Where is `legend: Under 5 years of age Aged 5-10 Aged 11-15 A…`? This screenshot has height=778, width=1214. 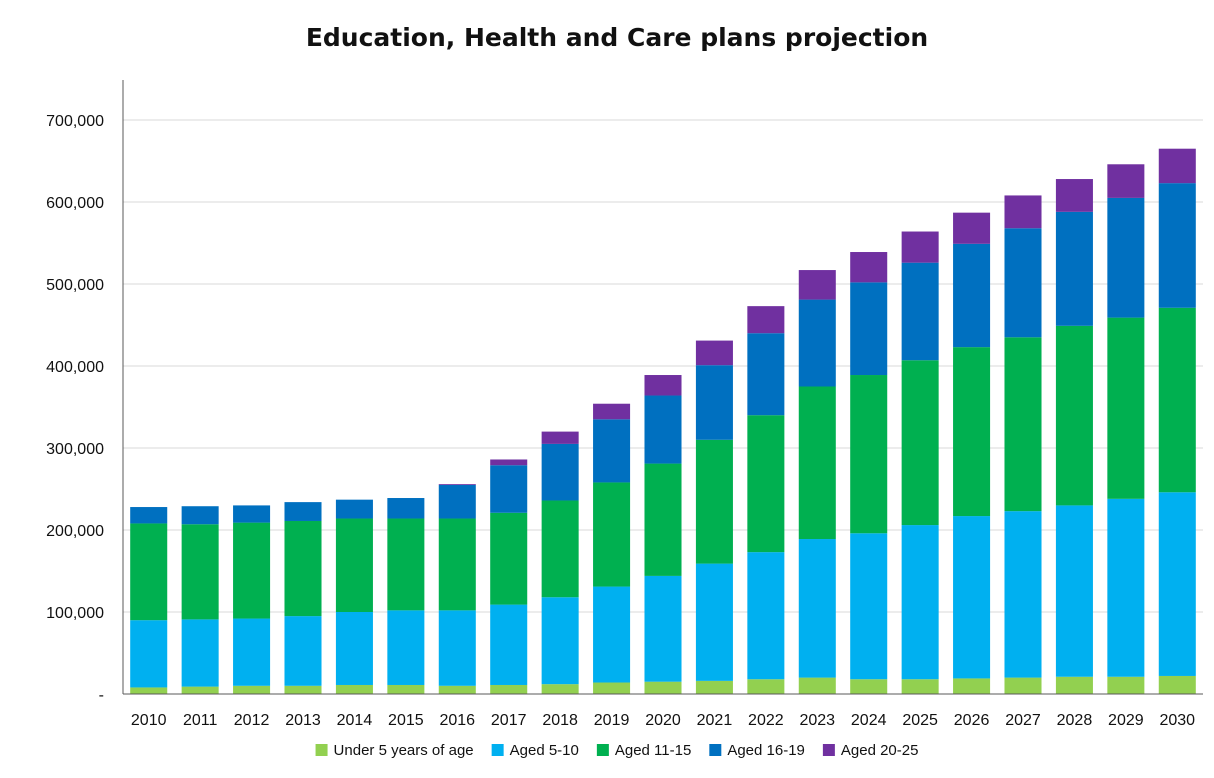
legend: Under 5 years of age Aged 5-10 Aged 11-15 A… is located at coordinates (616, 750).